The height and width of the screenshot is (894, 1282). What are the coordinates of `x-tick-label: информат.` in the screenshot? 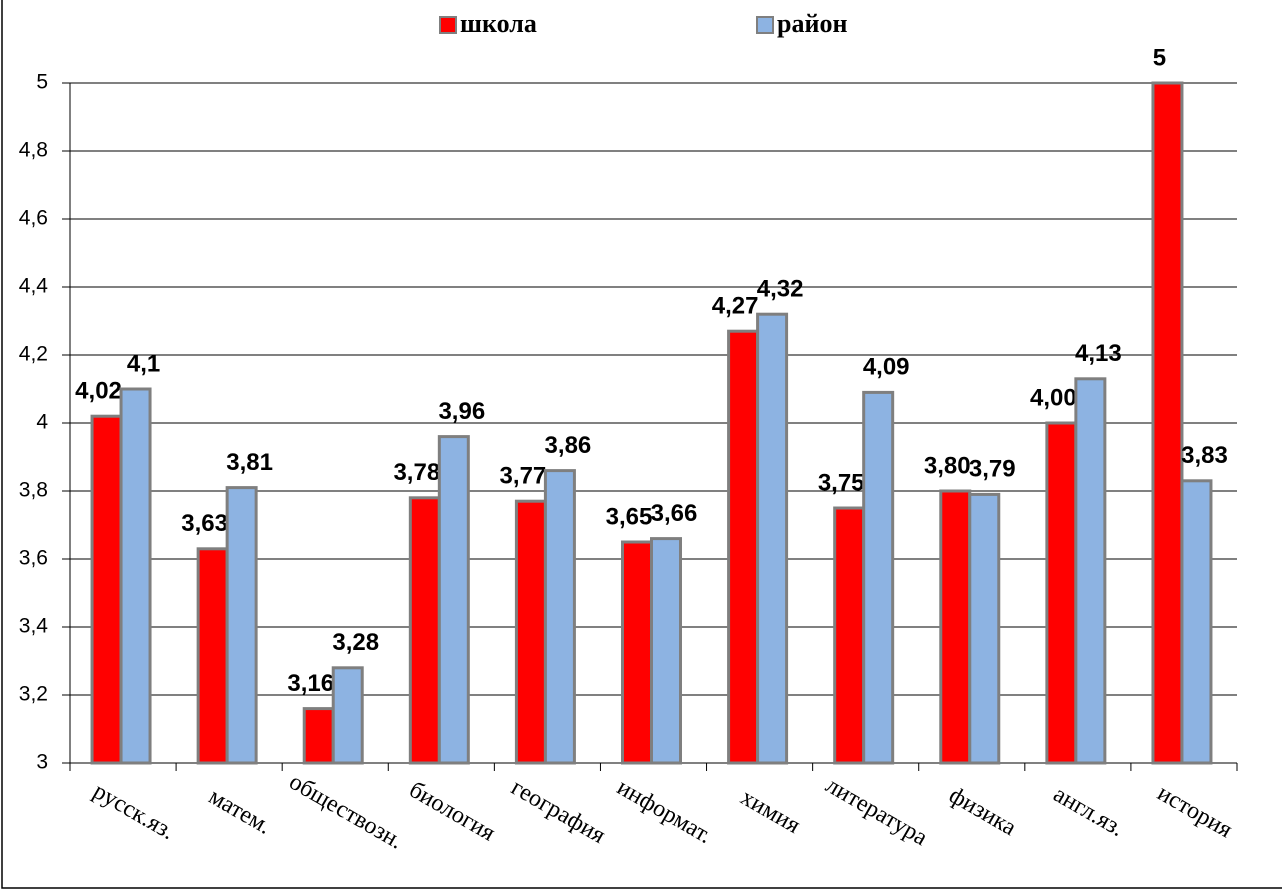 It's located at (664, 811).